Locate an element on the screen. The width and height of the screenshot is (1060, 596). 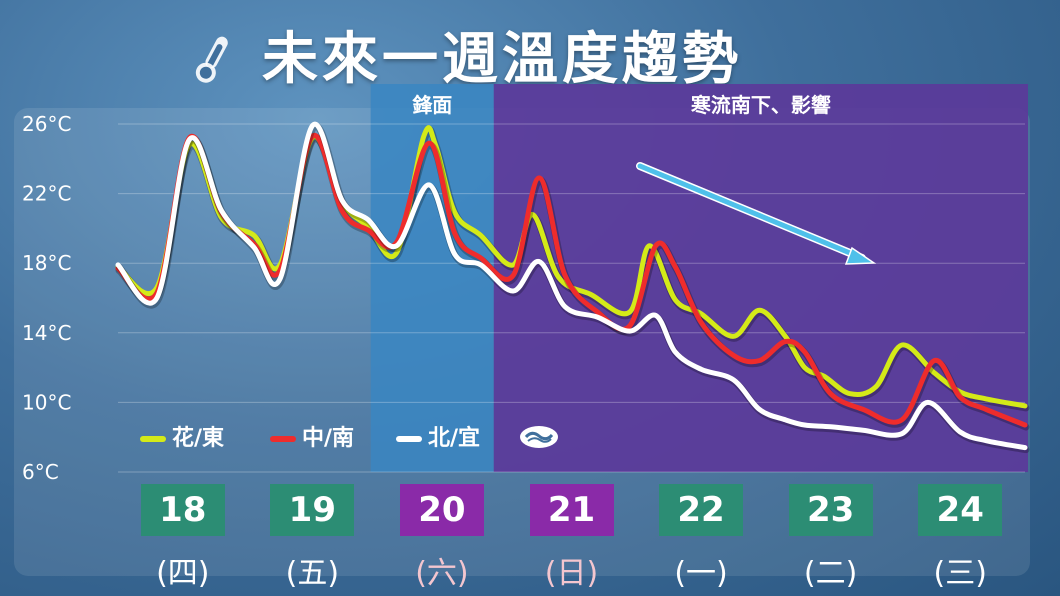
weekday-label-24: (三) is located at coordinates (960, 573).